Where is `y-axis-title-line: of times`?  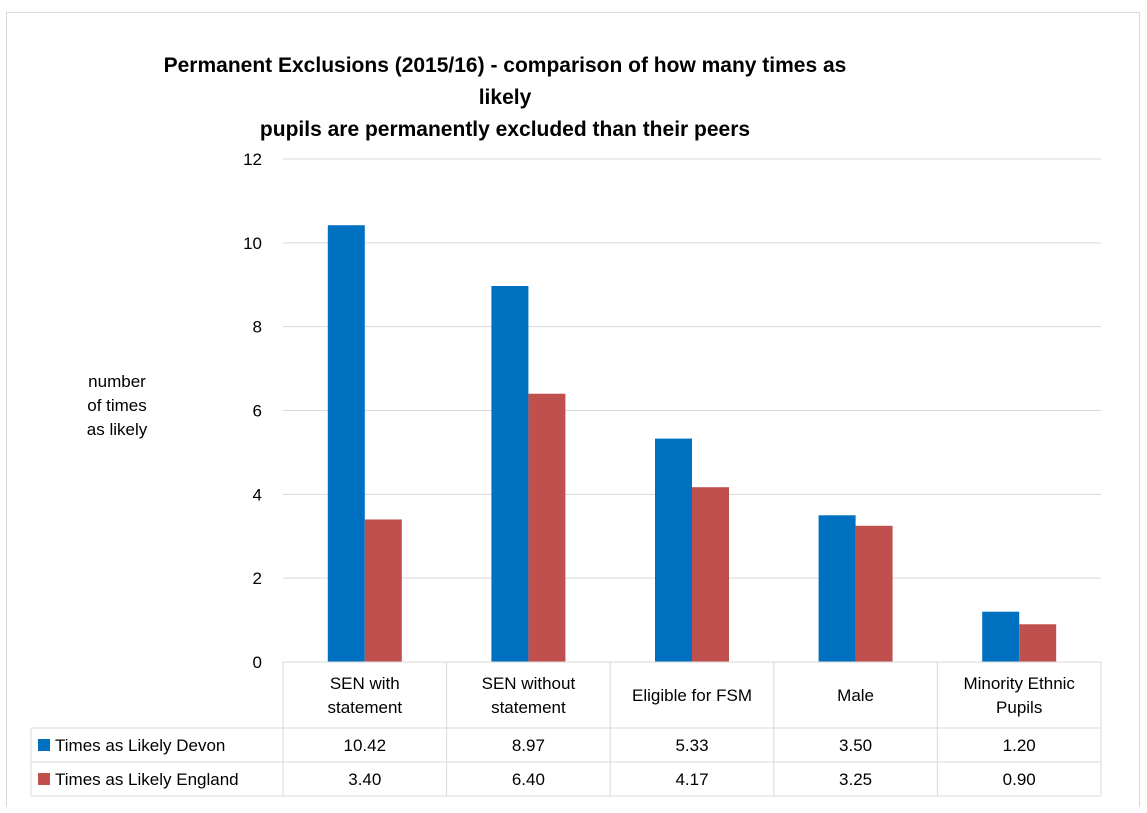
y-axis-title-line: of times is located at coordinates (117, 405).